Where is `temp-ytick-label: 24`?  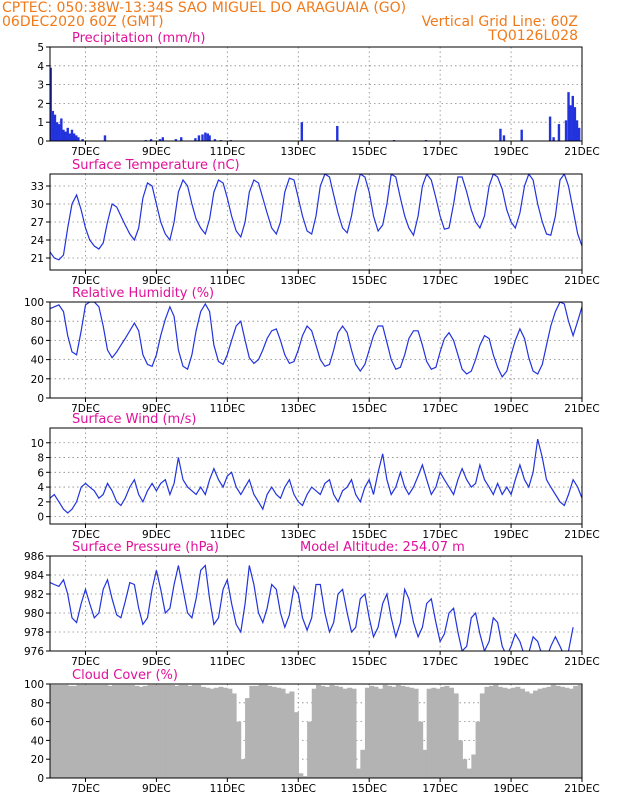
temp-ytick-label: 24 is located at coordinates (38, 241).